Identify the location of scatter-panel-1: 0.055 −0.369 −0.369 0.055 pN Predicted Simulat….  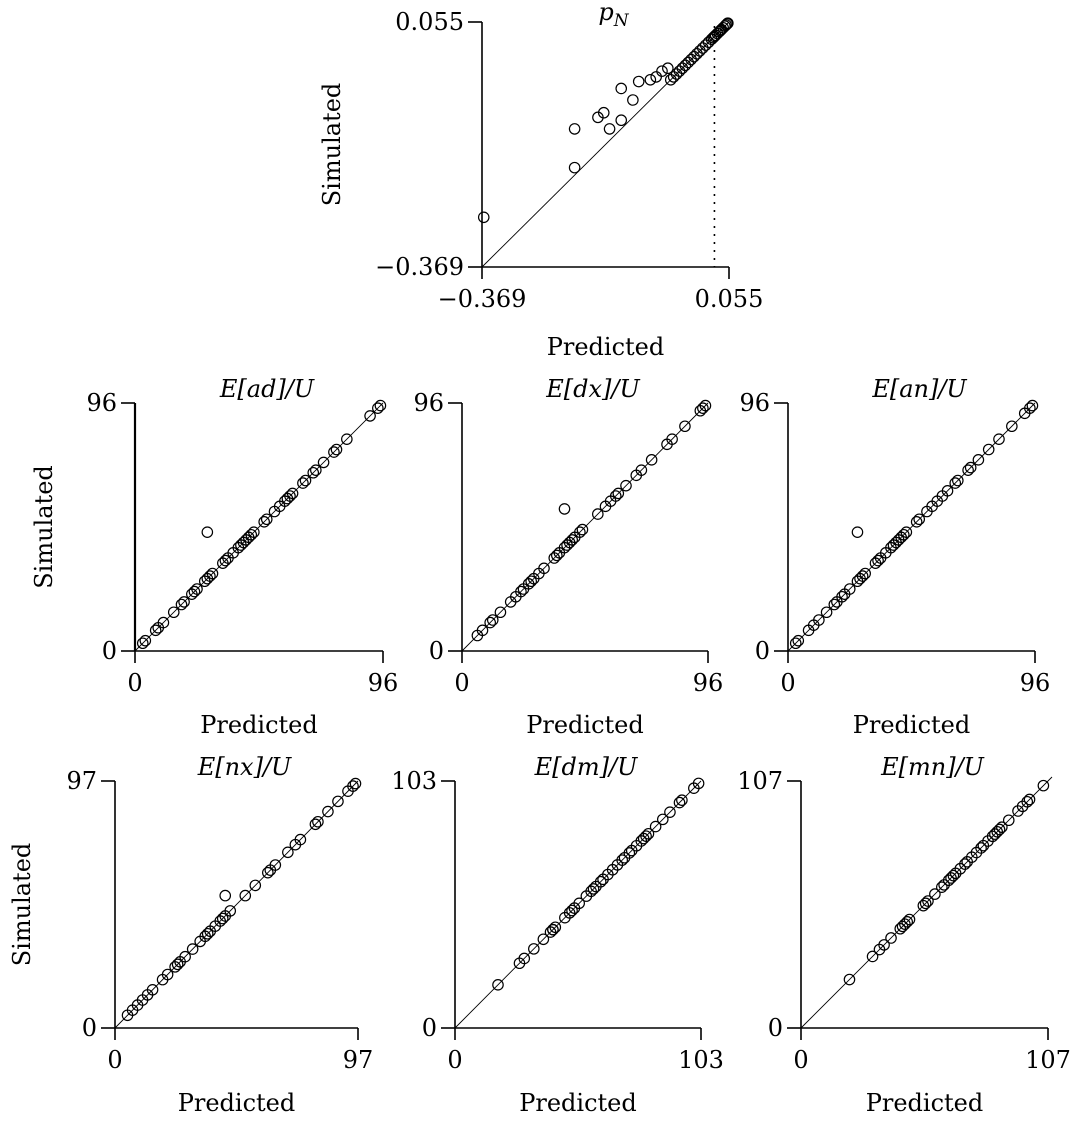
(540, 180).